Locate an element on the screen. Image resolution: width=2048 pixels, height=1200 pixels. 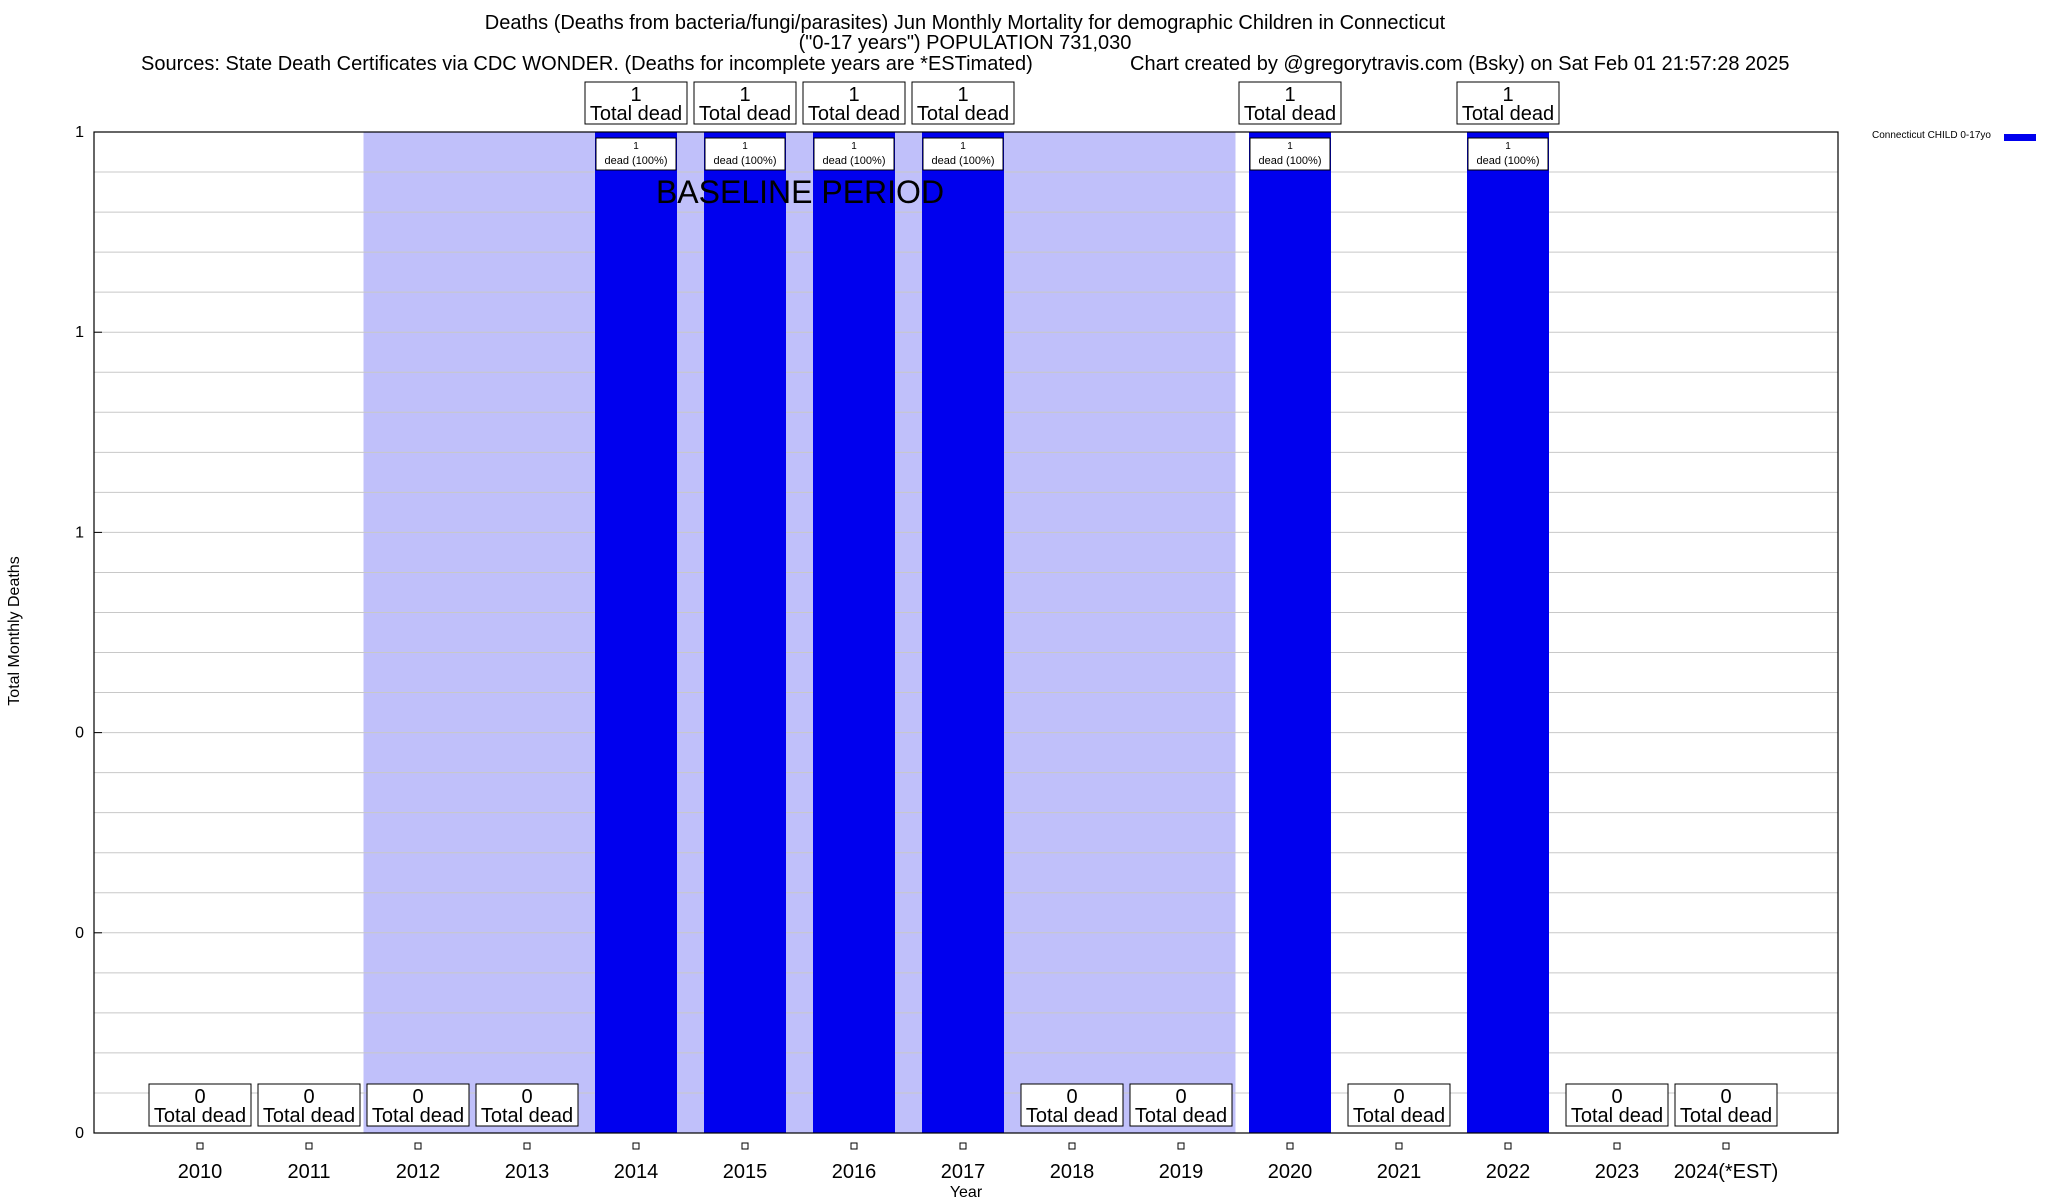
x-tick-label: 2012 is located at coordinates (418, 1172).